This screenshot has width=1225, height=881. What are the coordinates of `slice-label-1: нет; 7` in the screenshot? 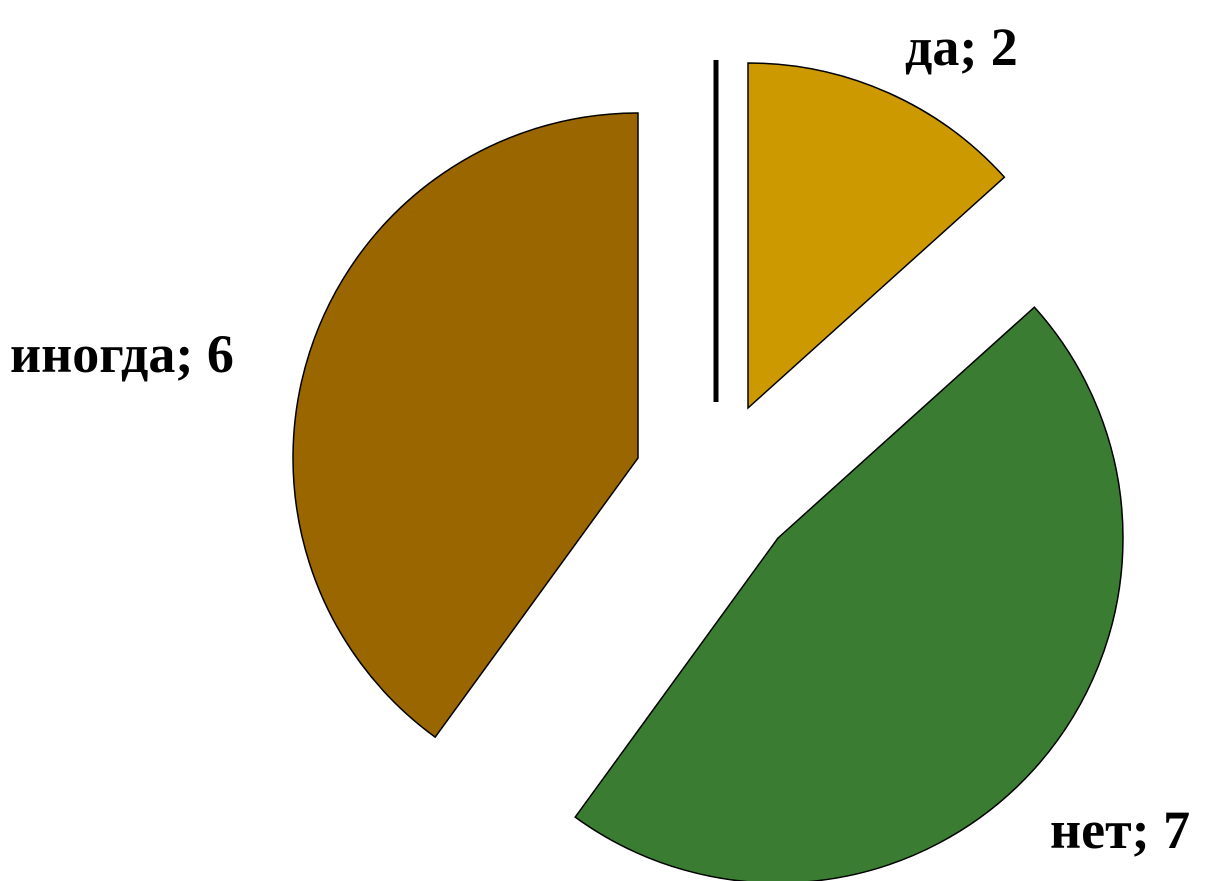 It's located at (1120, 830).